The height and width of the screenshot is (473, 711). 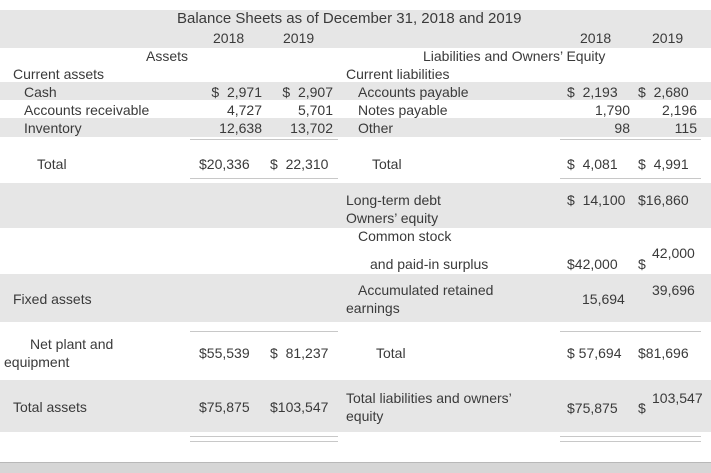 What do you see at coordinates (244, 110) in the screenshot?
I see `receivables-2018: 4,727` at bounding box center [244, 110].